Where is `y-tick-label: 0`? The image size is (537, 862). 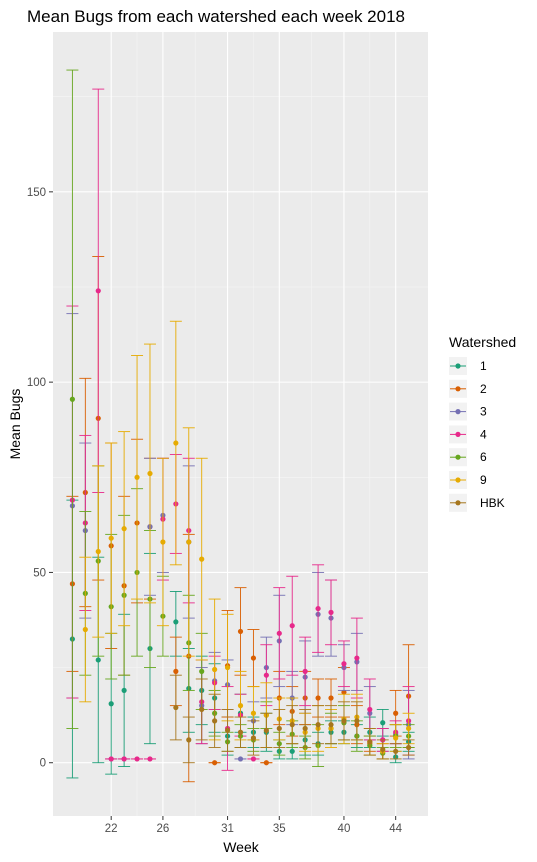
y-tick-label: 0 is located at coordinates (43, 764).